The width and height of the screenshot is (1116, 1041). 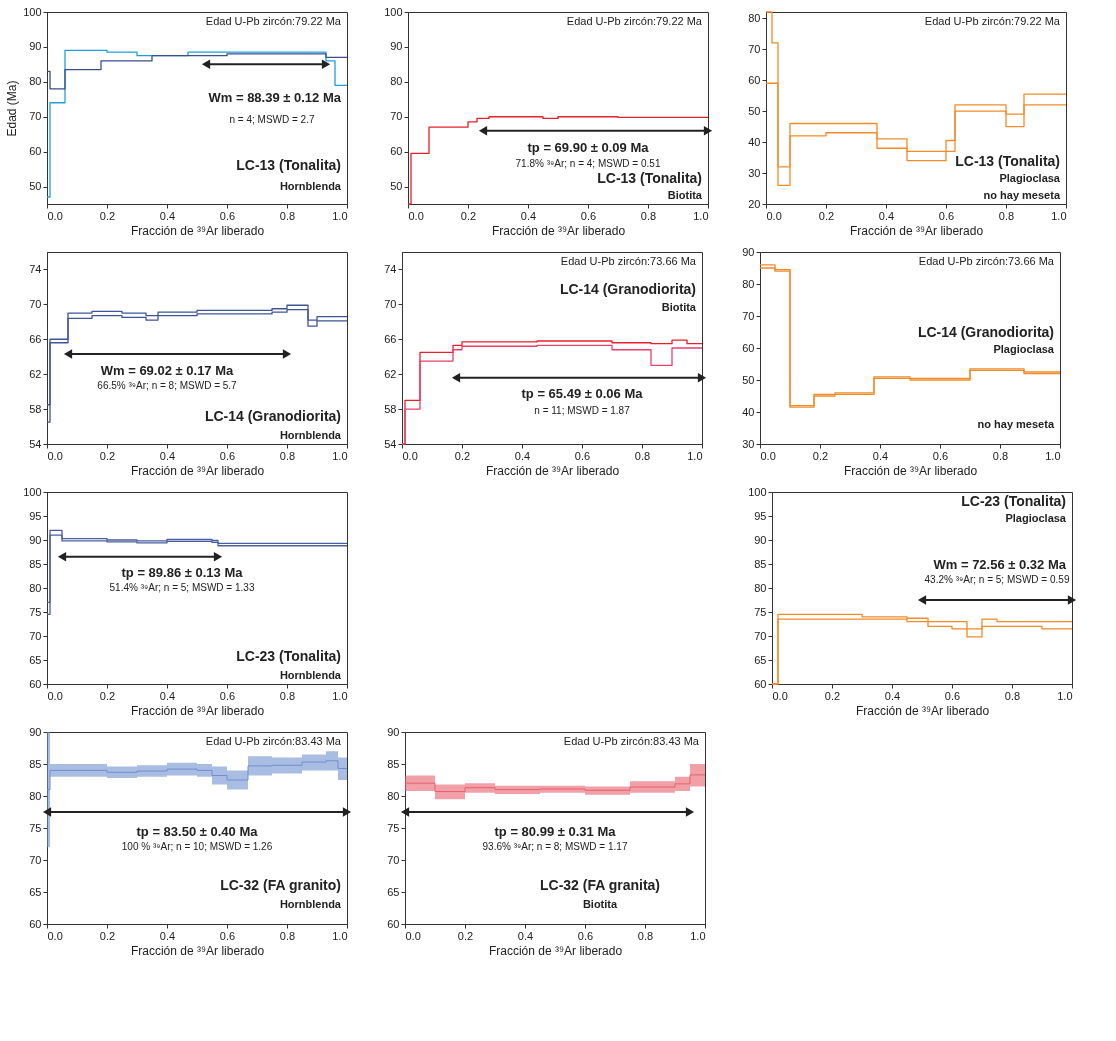 I want to click on annotation: tp = 83.50 ± 0.40 Ma, so click(x=197, y=831).